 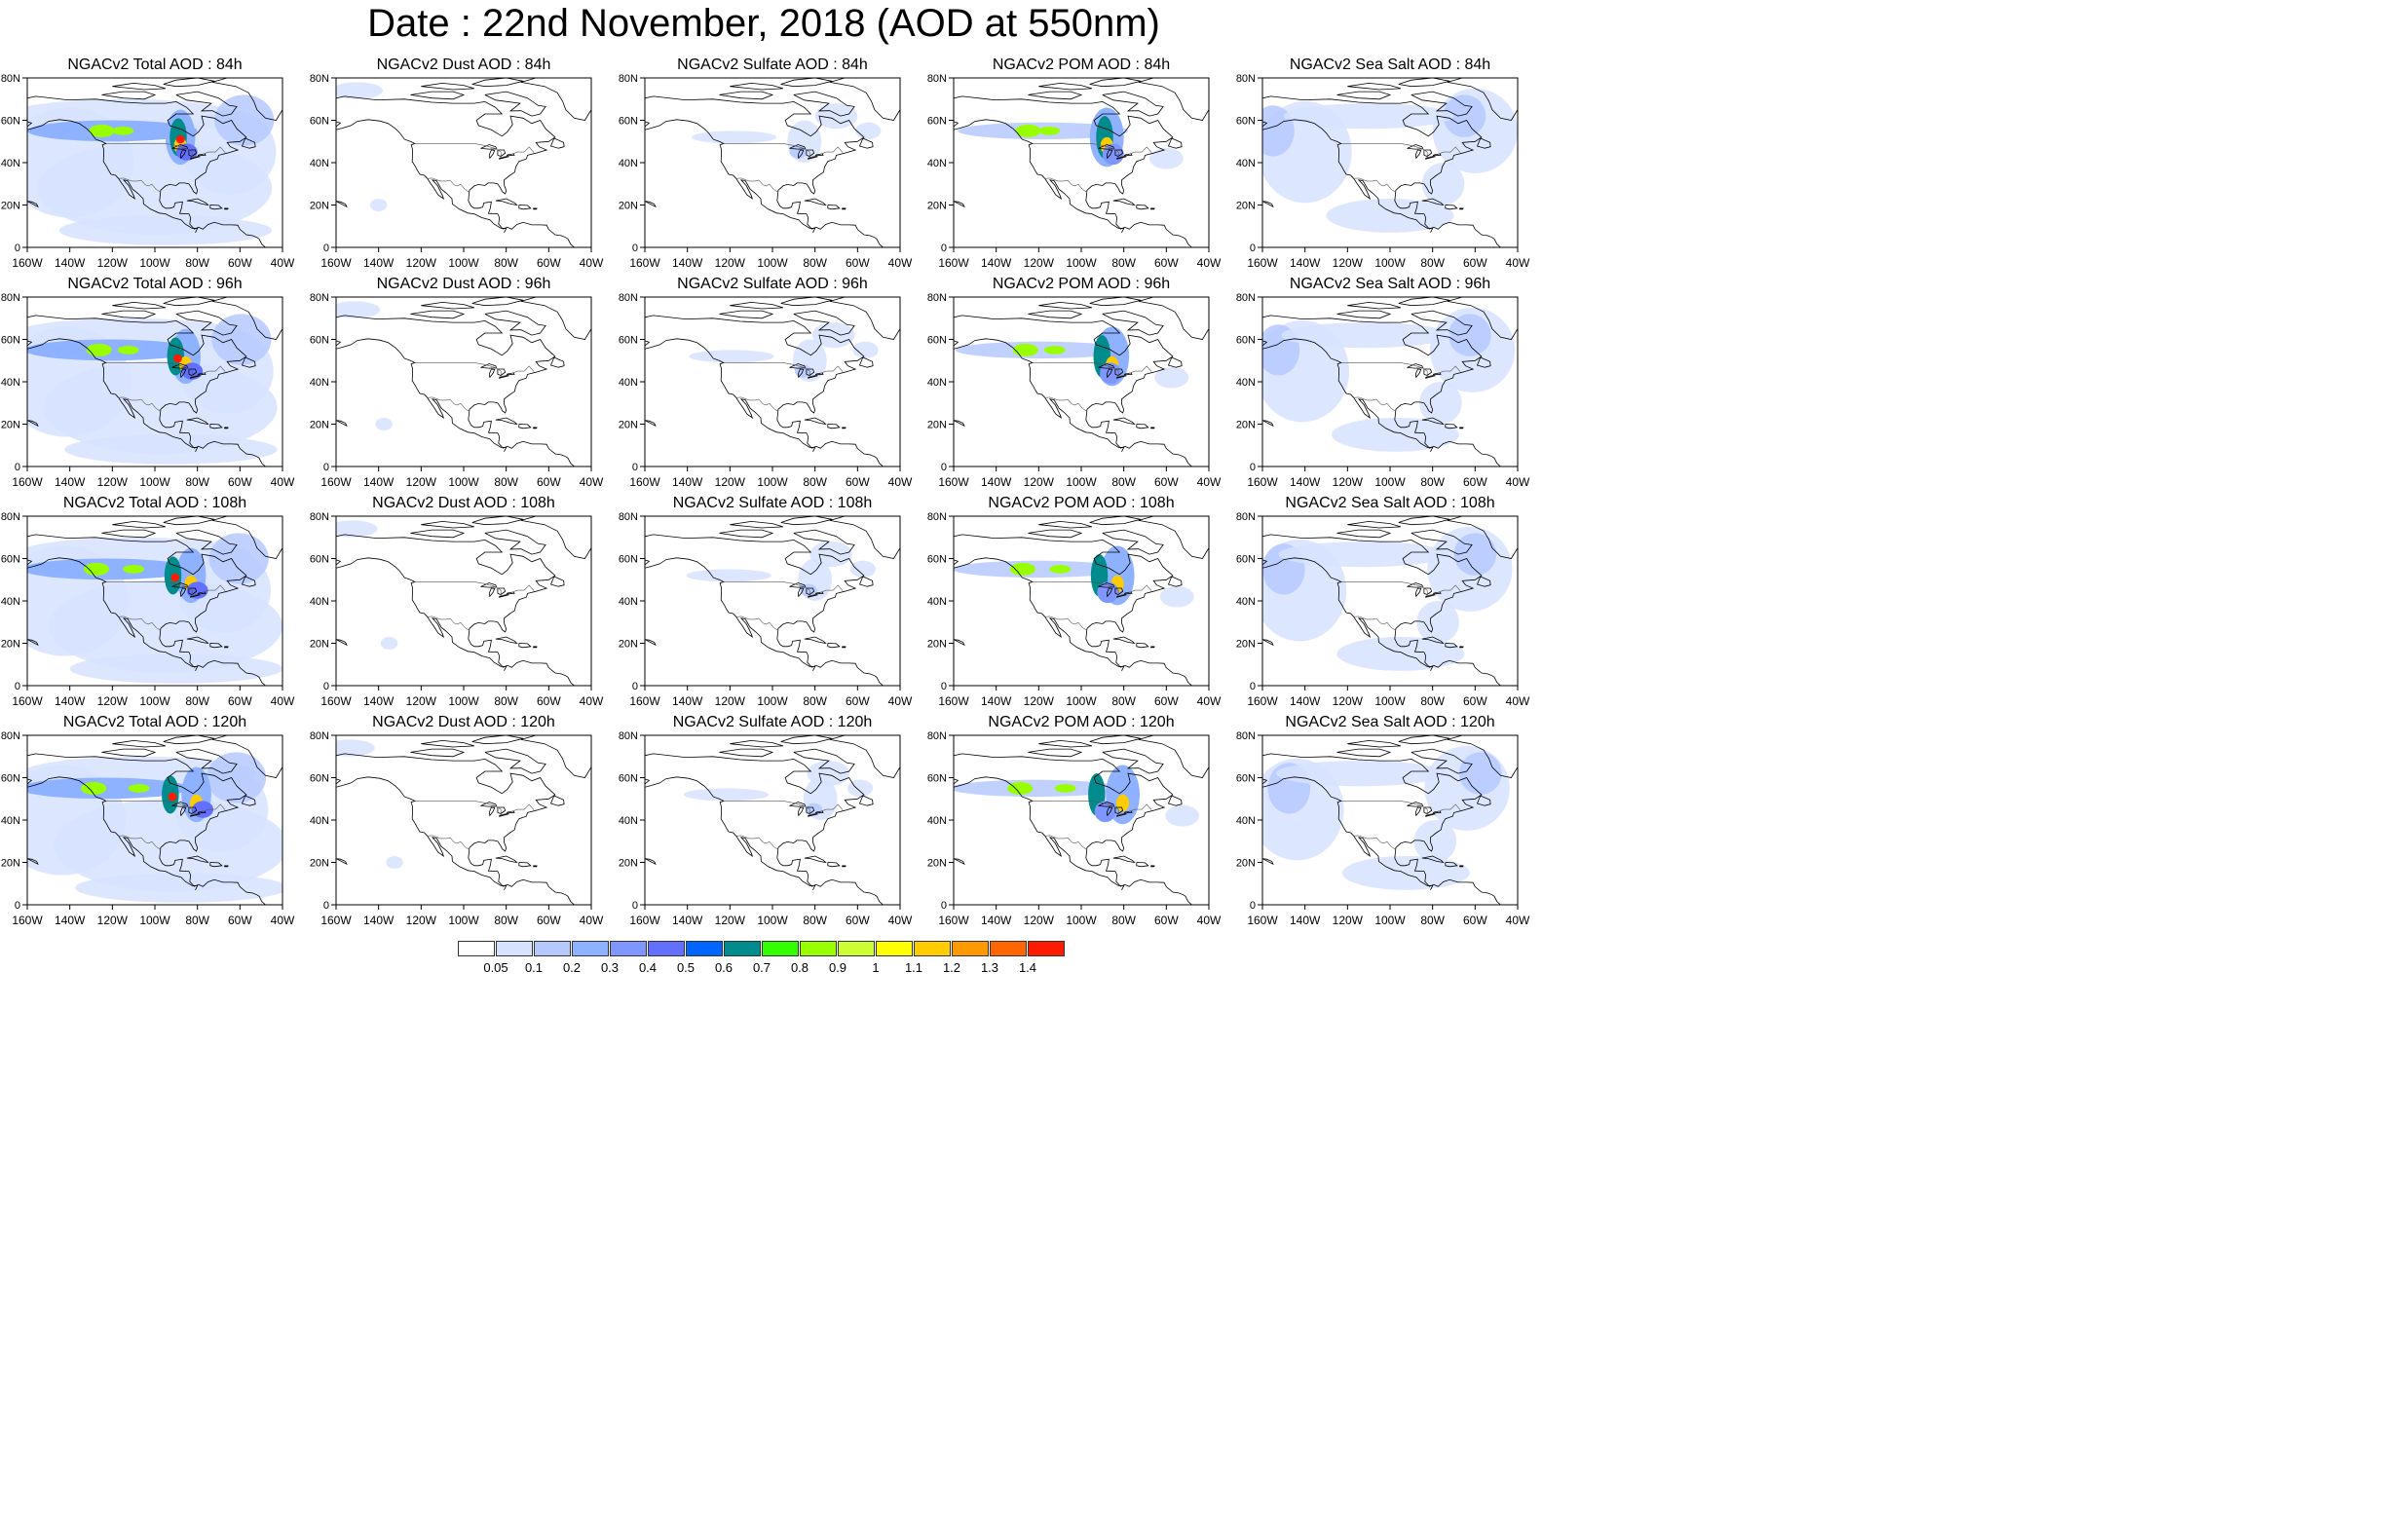 What do you see at coordinates (1390, 701) in the screenshot?
I see `lon-tick-label: 100W` at bounding box center [1390, 701].